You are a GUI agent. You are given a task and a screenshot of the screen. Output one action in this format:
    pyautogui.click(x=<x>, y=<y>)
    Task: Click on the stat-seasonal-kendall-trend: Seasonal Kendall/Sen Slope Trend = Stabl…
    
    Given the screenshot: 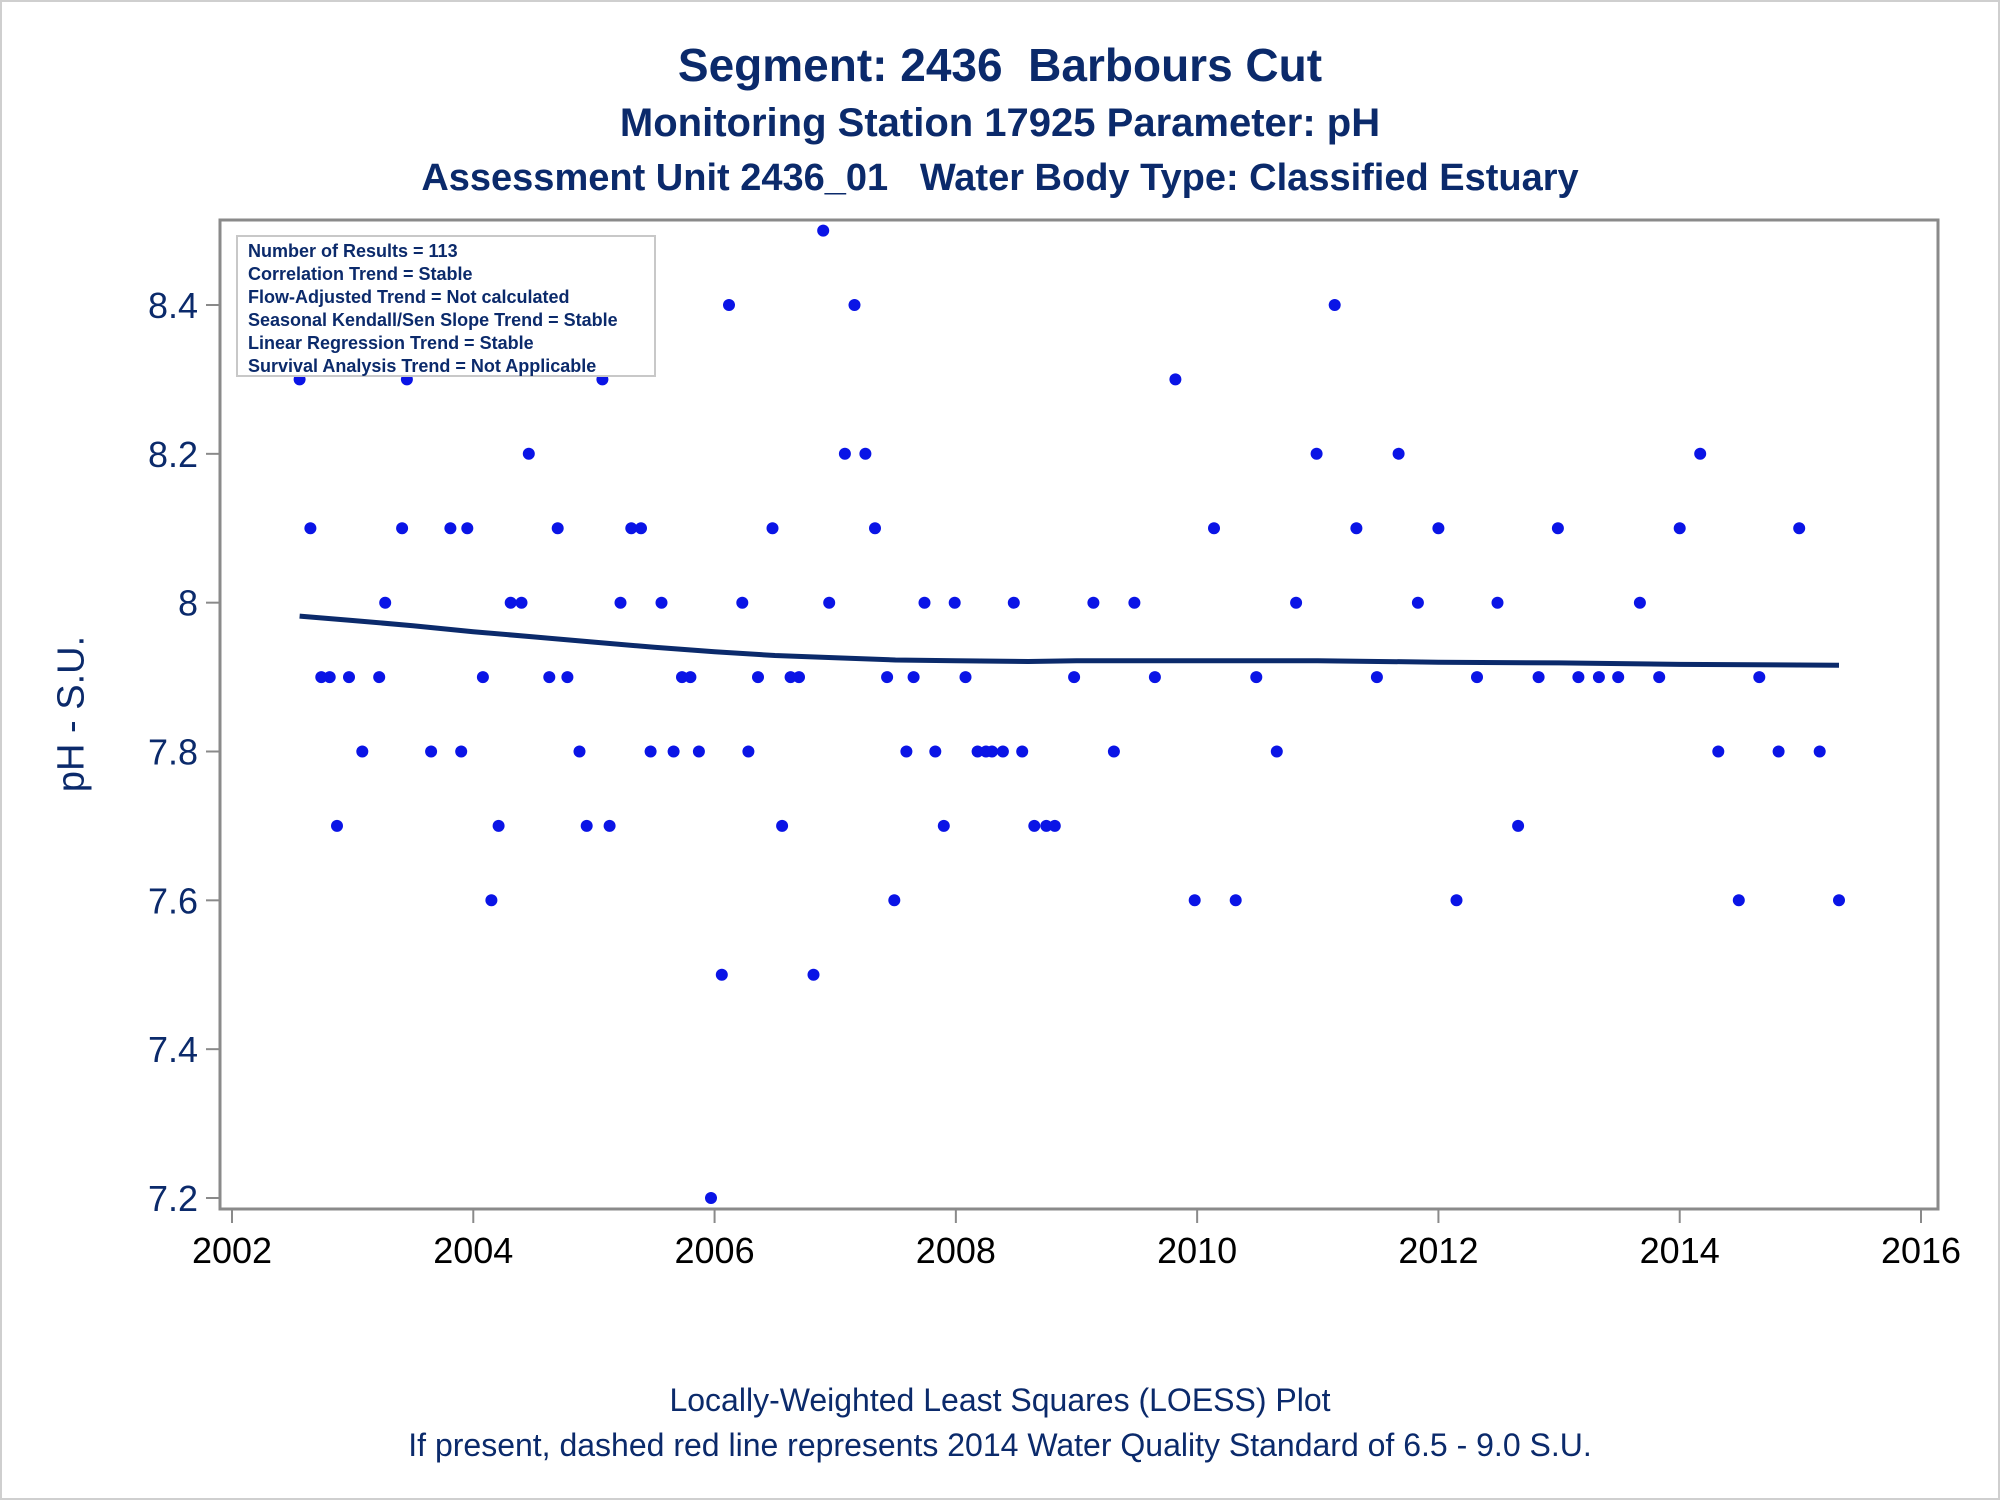 What is the action you would take?
    pyautogui.click(x=433, y=320)
    